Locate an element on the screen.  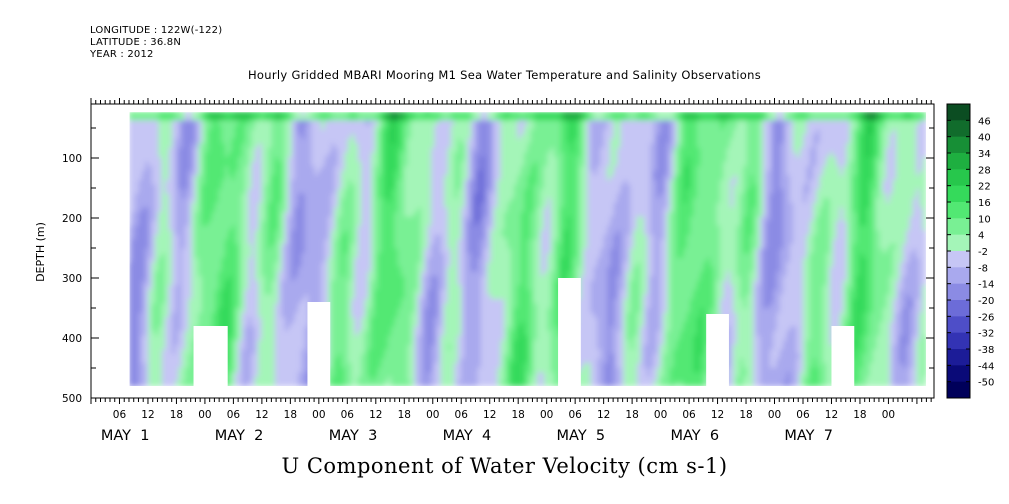
longitude-label: LONGITUDE : 122W(-122) is located at coordinates (156, 30).